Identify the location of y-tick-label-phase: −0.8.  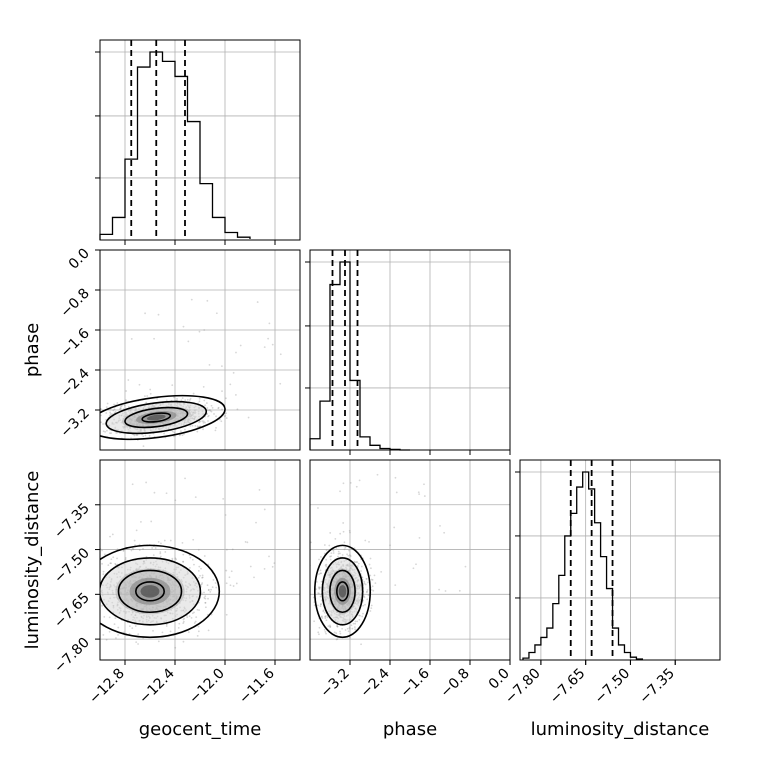
(74, 303).